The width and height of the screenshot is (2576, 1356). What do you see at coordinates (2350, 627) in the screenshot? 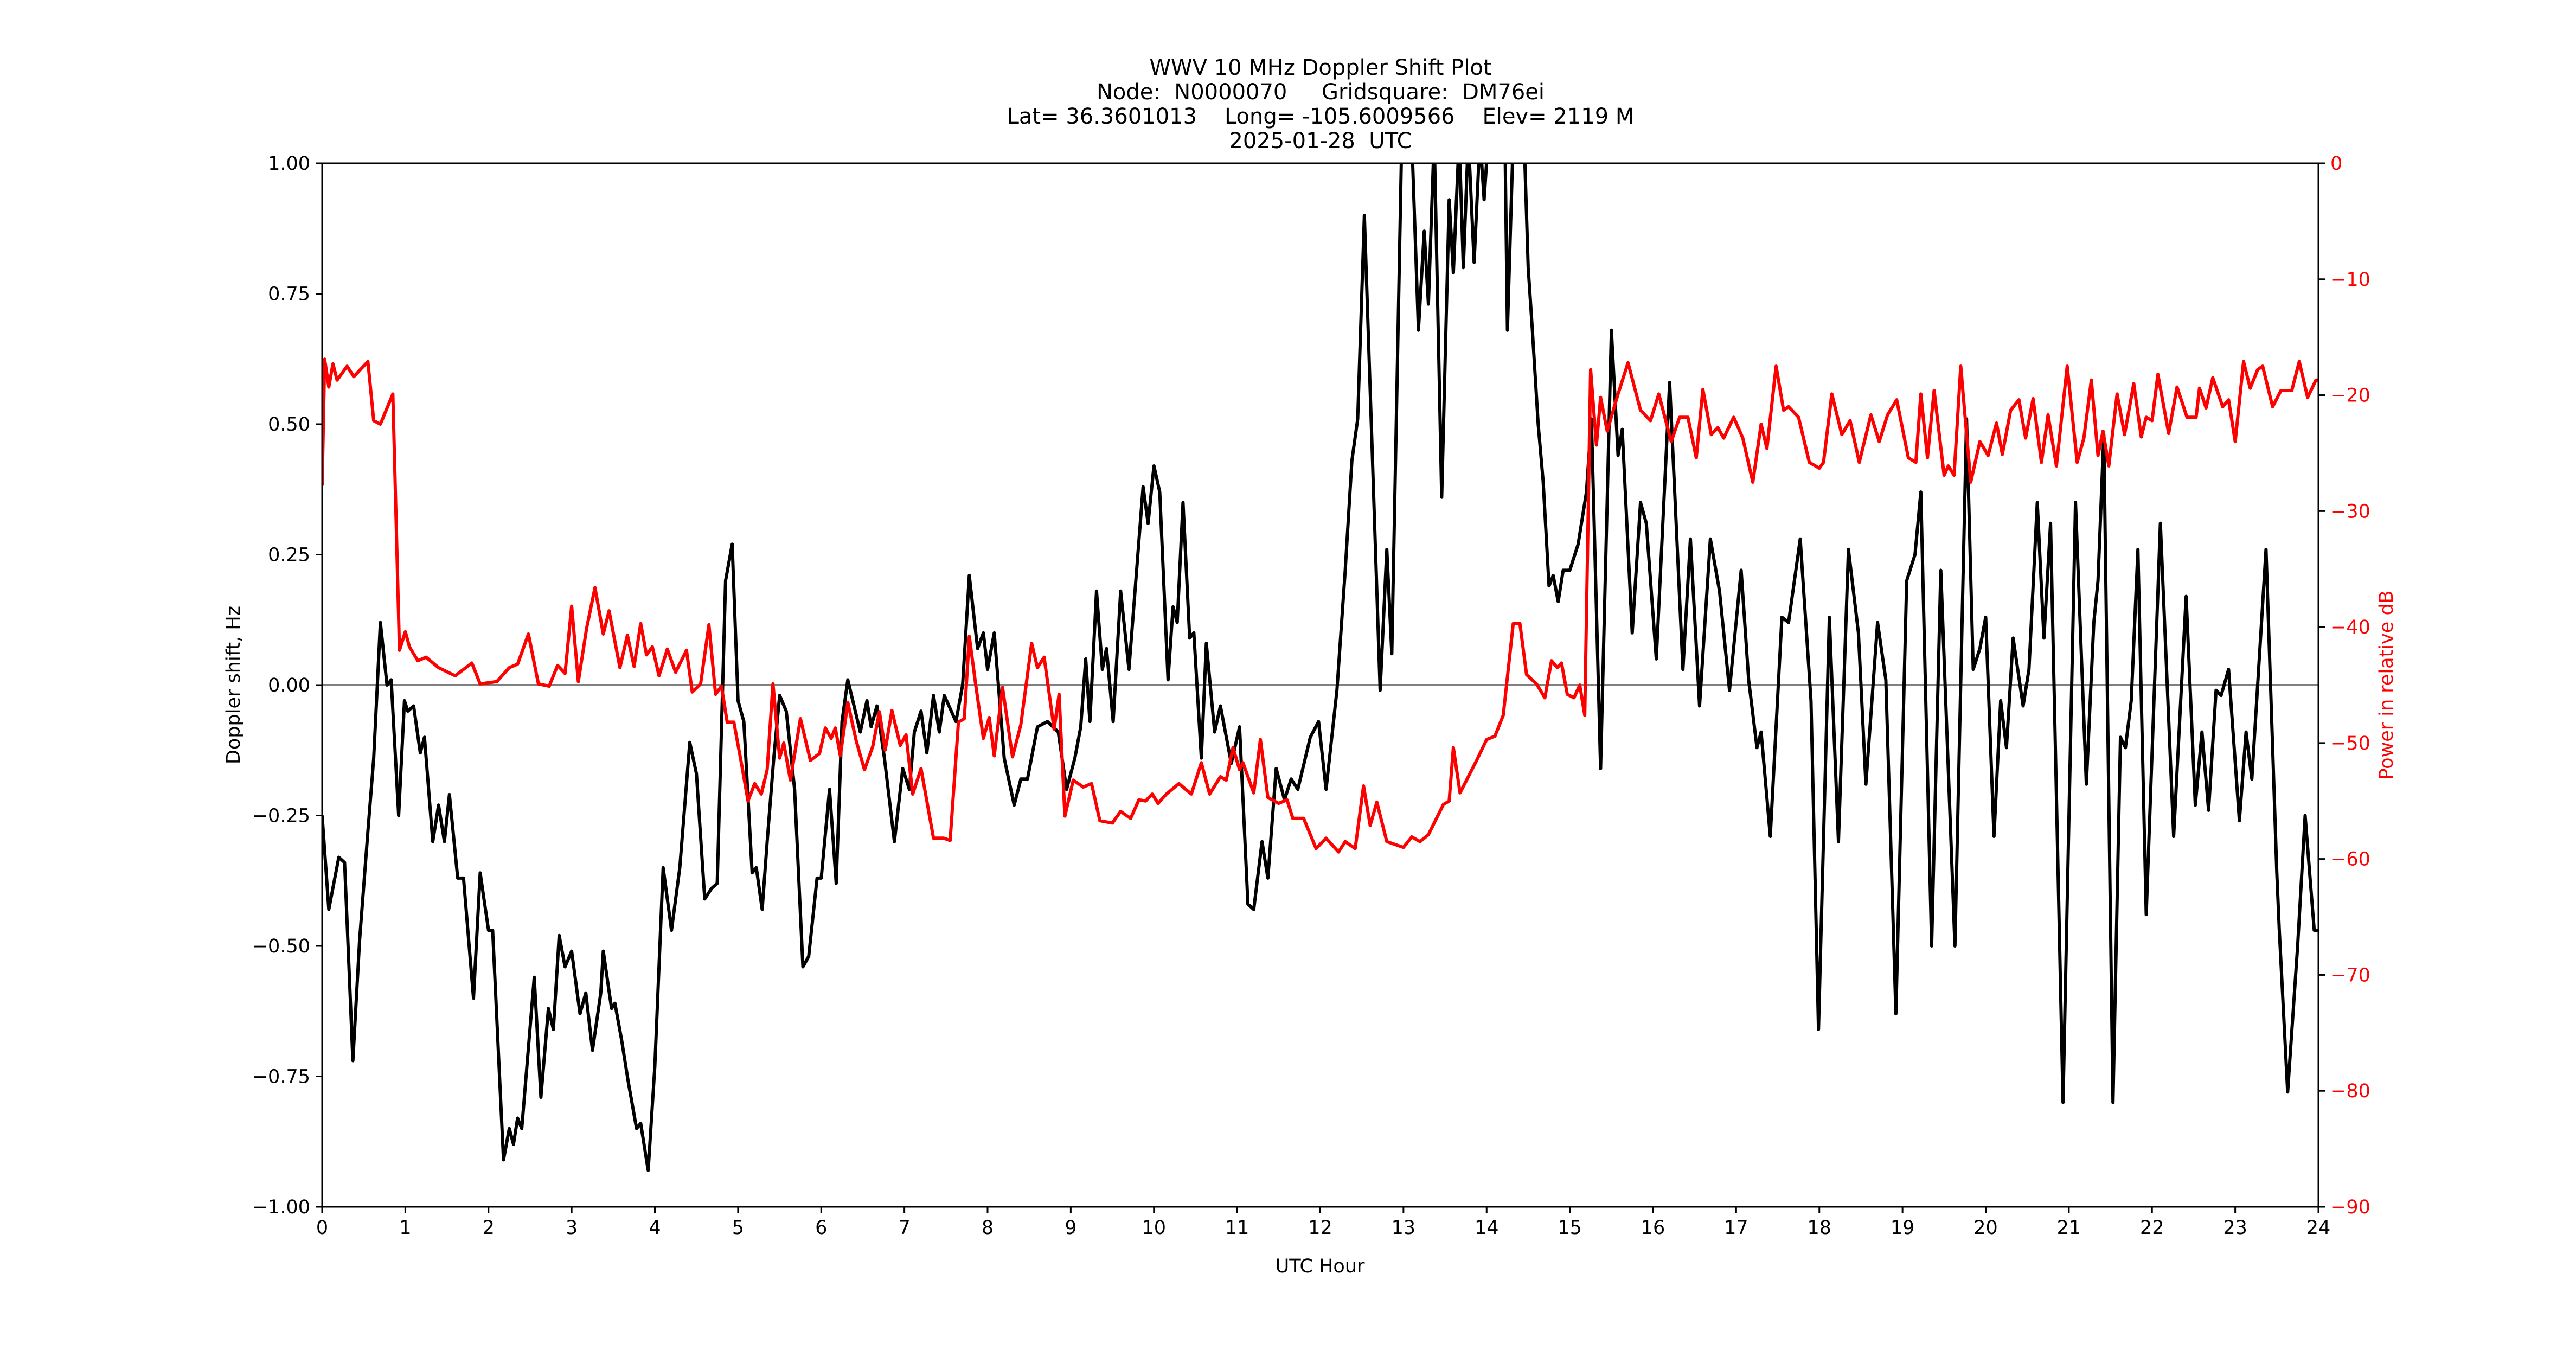
I see `y2-tick-label: −40` at bounding box center [2350, 627].